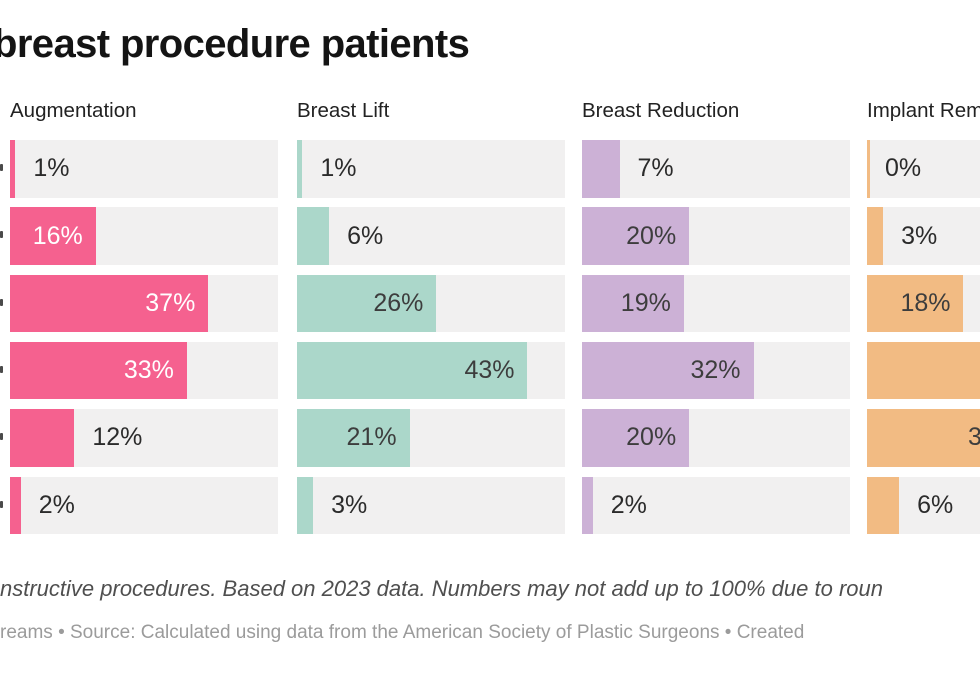  I want to click on page-title: breast procedure patients, so click(235, 44).